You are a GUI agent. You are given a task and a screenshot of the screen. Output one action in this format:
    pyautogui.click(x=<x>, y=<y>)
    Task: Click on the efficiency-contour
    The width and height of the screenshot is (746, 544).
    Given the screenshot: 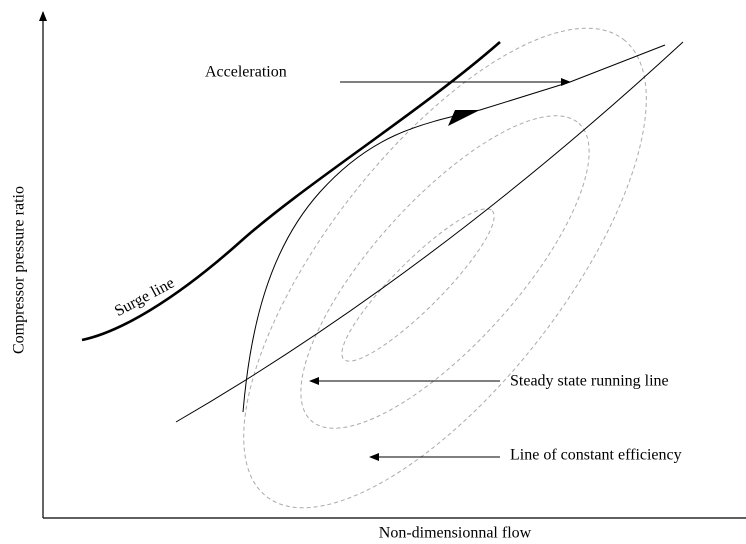 What is the action you would take?
    pyautogui.click(x=418, y=285)
    